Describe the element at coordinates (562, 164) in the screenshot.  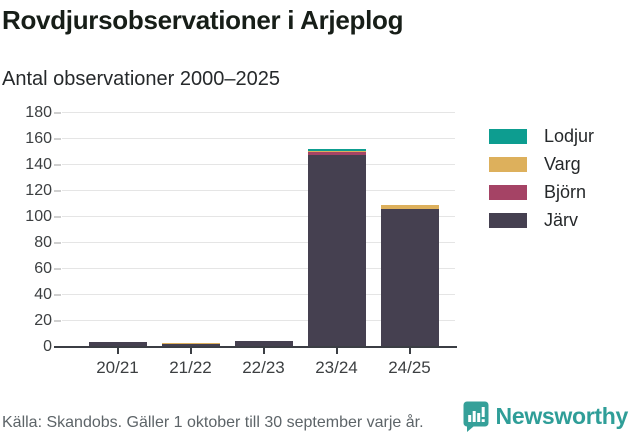
I see `legend-label: Varg` at that location.